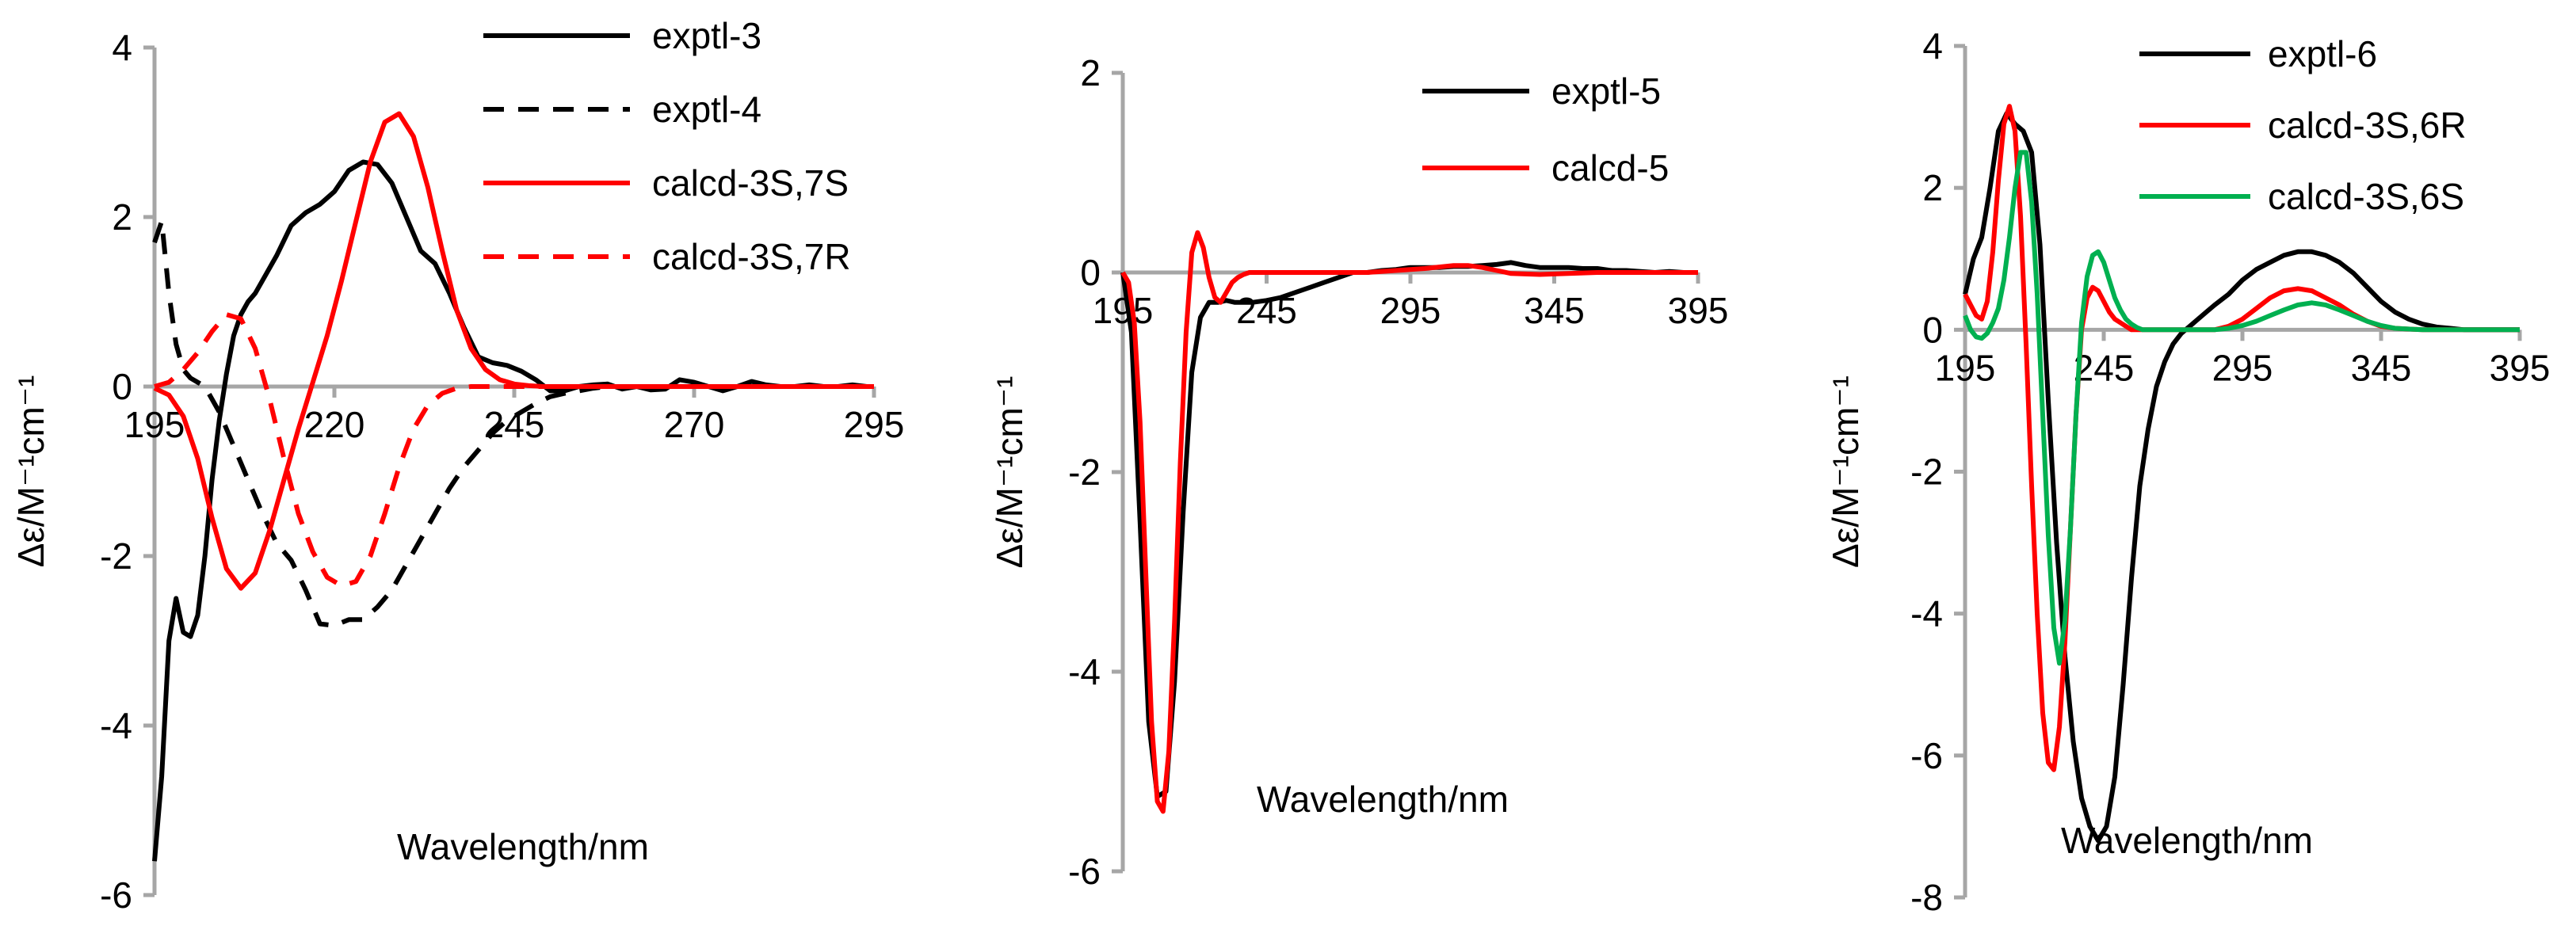 Image resolution: width=2576 pixels, height=941 pixels. What do you see at coordinates (334, 424) in the screenshot?
I see `x-tick-label: 220` at bounding box center [334, 424].